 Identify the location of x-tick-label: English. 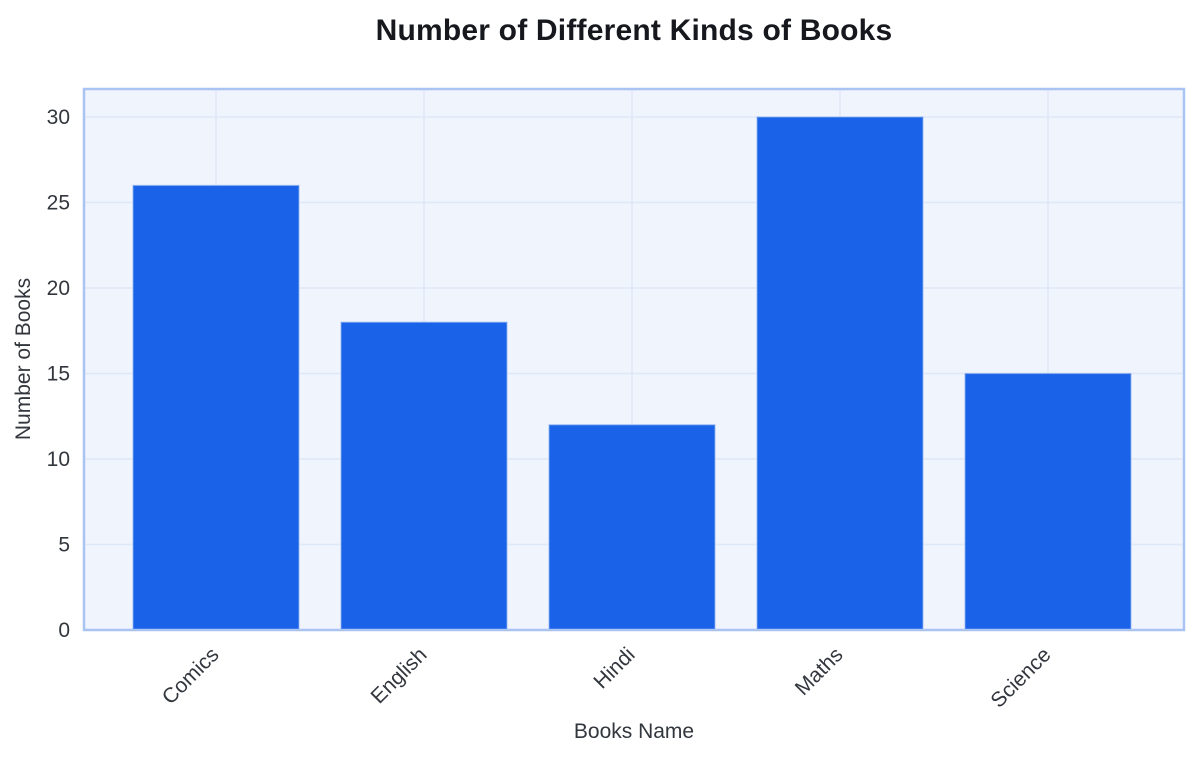
(399, 675).